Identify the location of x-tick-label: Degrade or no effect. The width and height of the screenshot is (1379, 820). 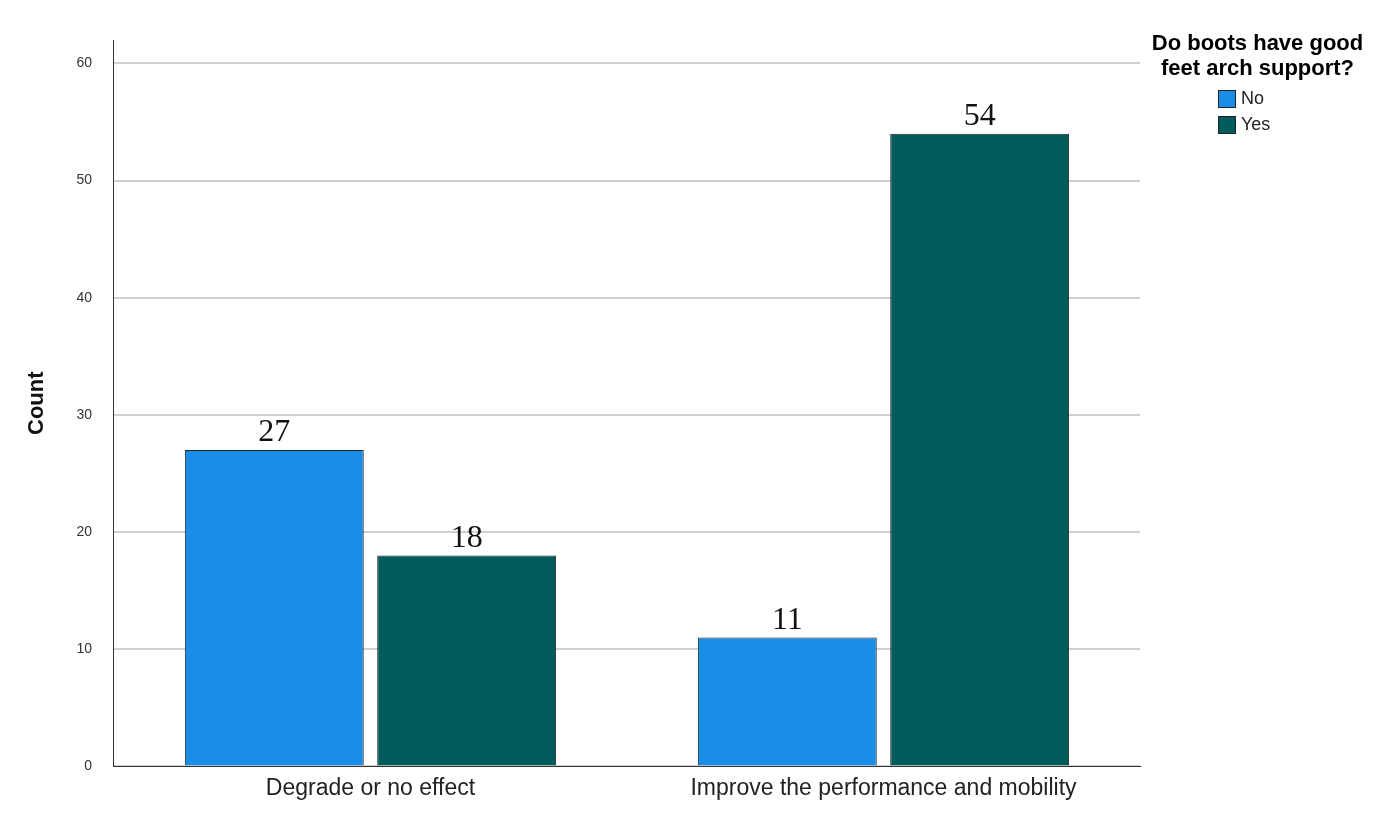
(370, 786).